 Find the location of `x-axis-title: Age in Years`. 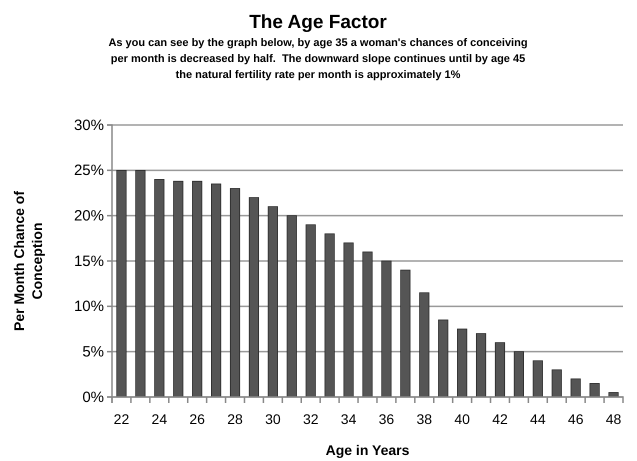

x-axis-title: Age in Years is located at coordinates (368, 450).